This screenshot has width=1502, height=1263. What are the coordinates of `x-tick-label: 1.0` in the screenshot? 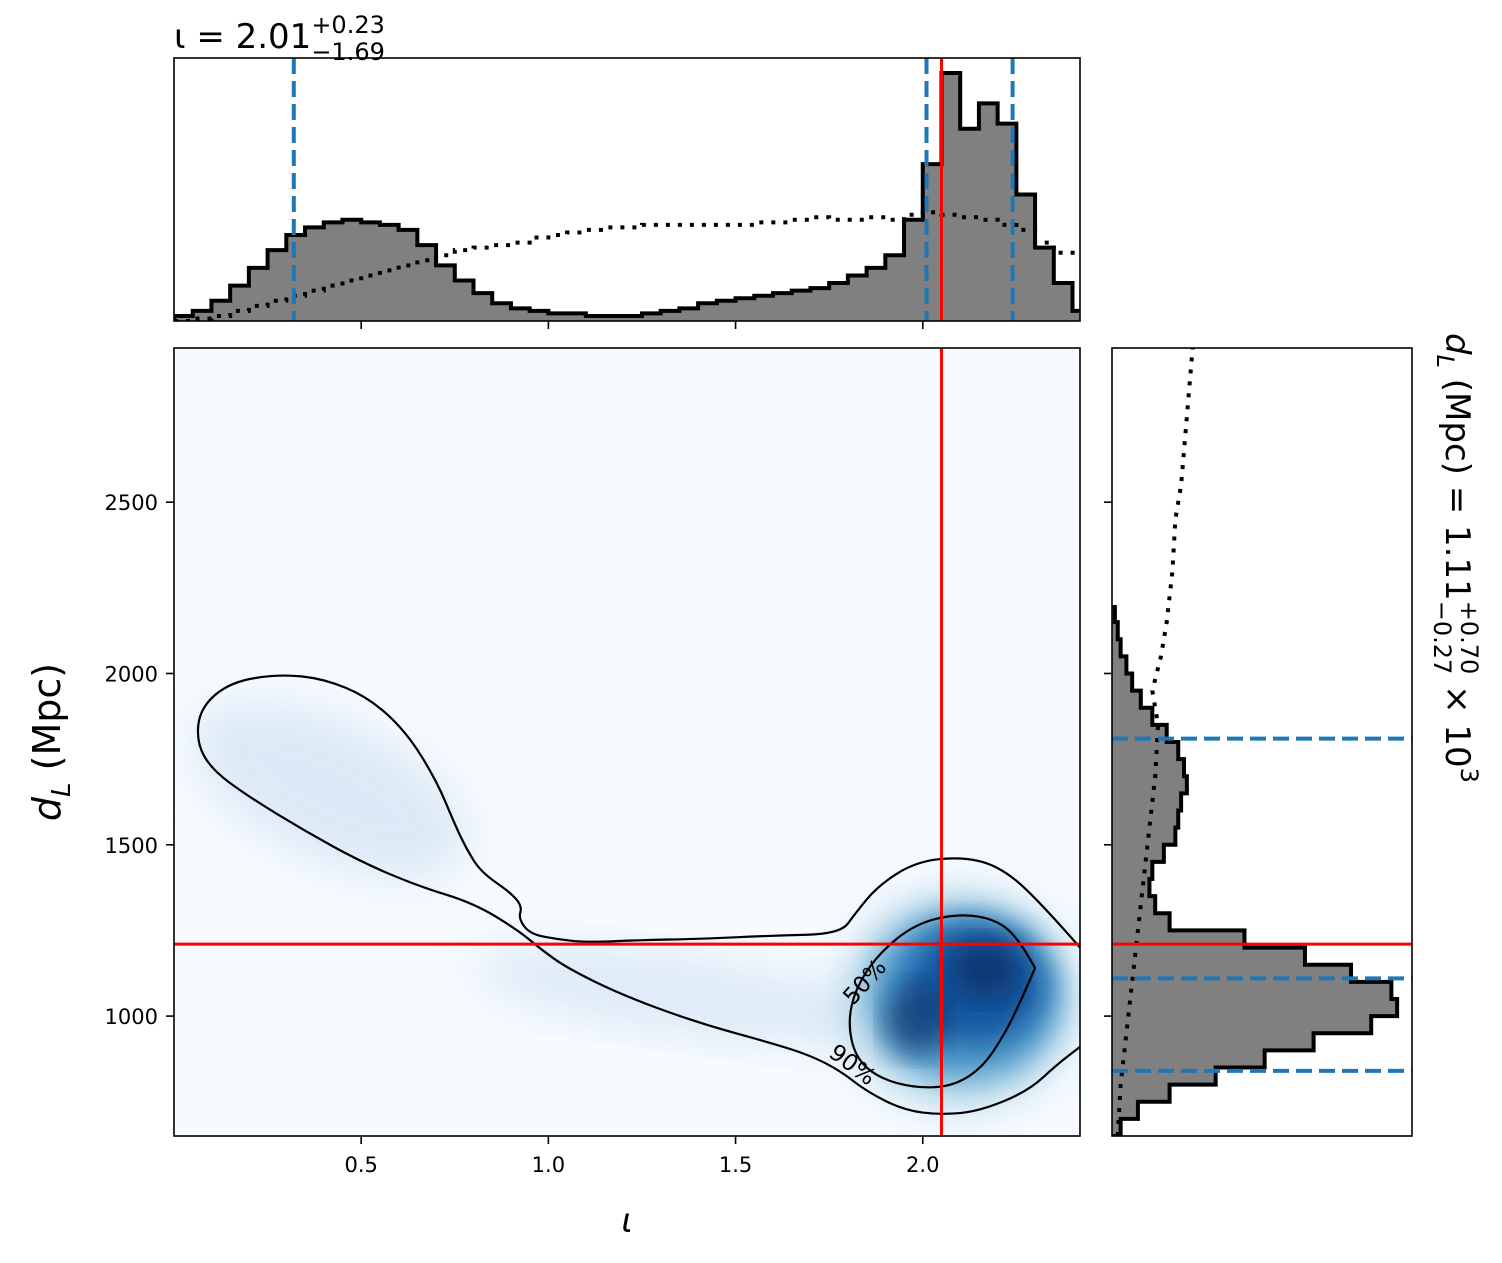 It's located at (548, 1165).